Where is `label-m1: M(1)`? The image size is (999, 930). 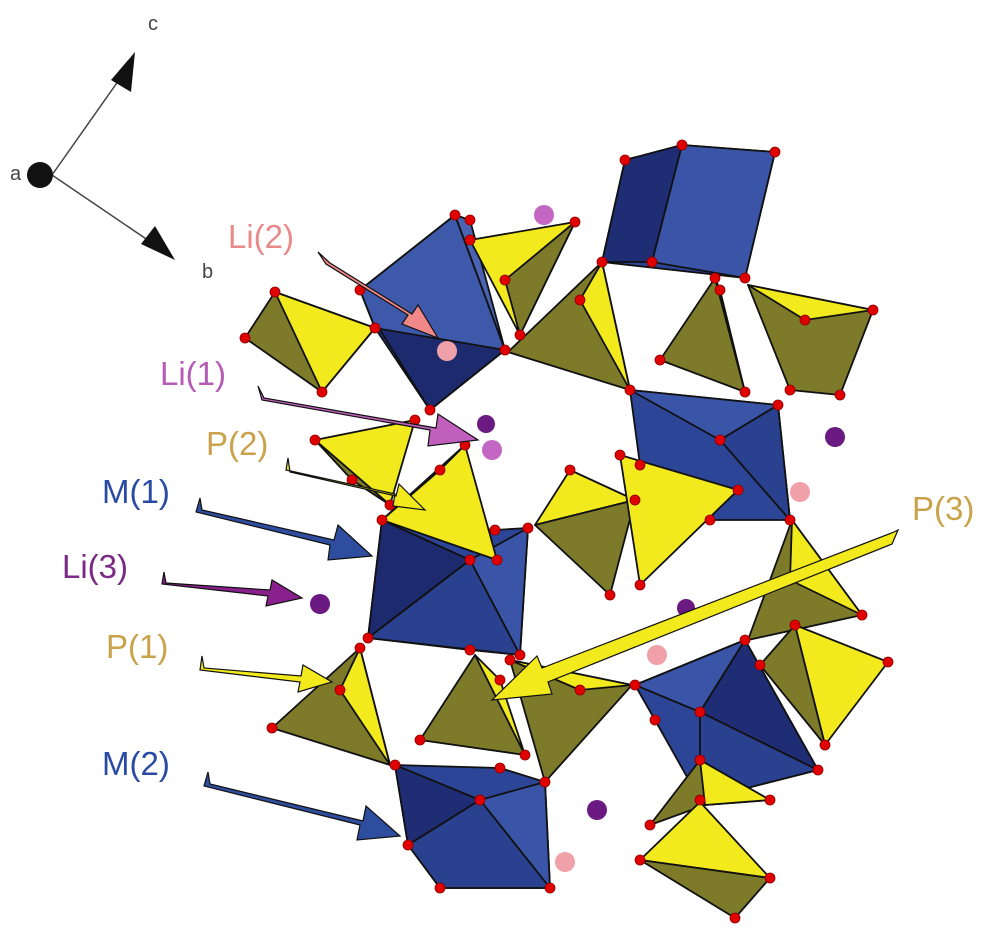
label-m1: M(1) is located at coordinates (136, 491).